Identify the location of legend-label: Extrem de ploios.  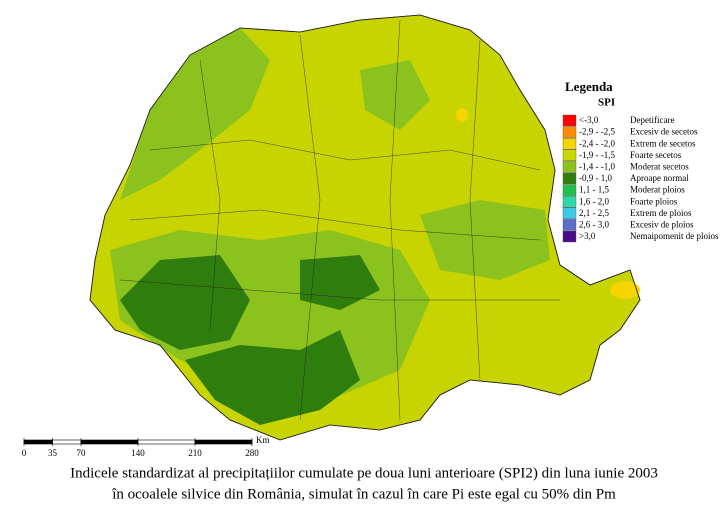
(661, 213).